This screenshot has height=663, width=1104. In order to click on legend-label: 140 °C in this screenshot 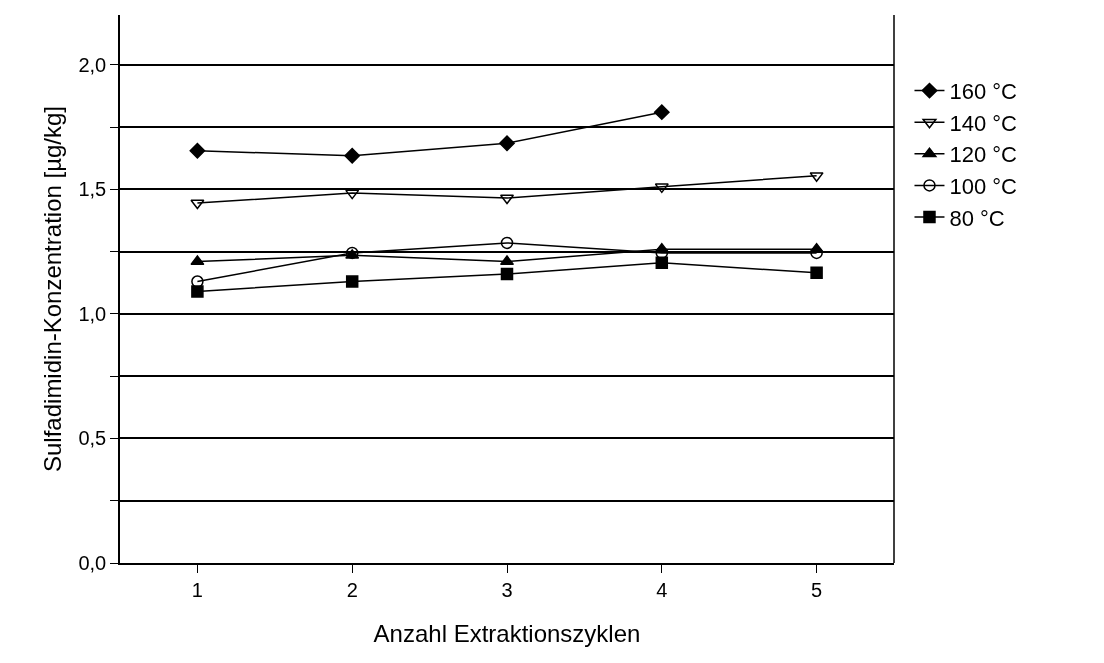, I will do `click(983, 123)`.